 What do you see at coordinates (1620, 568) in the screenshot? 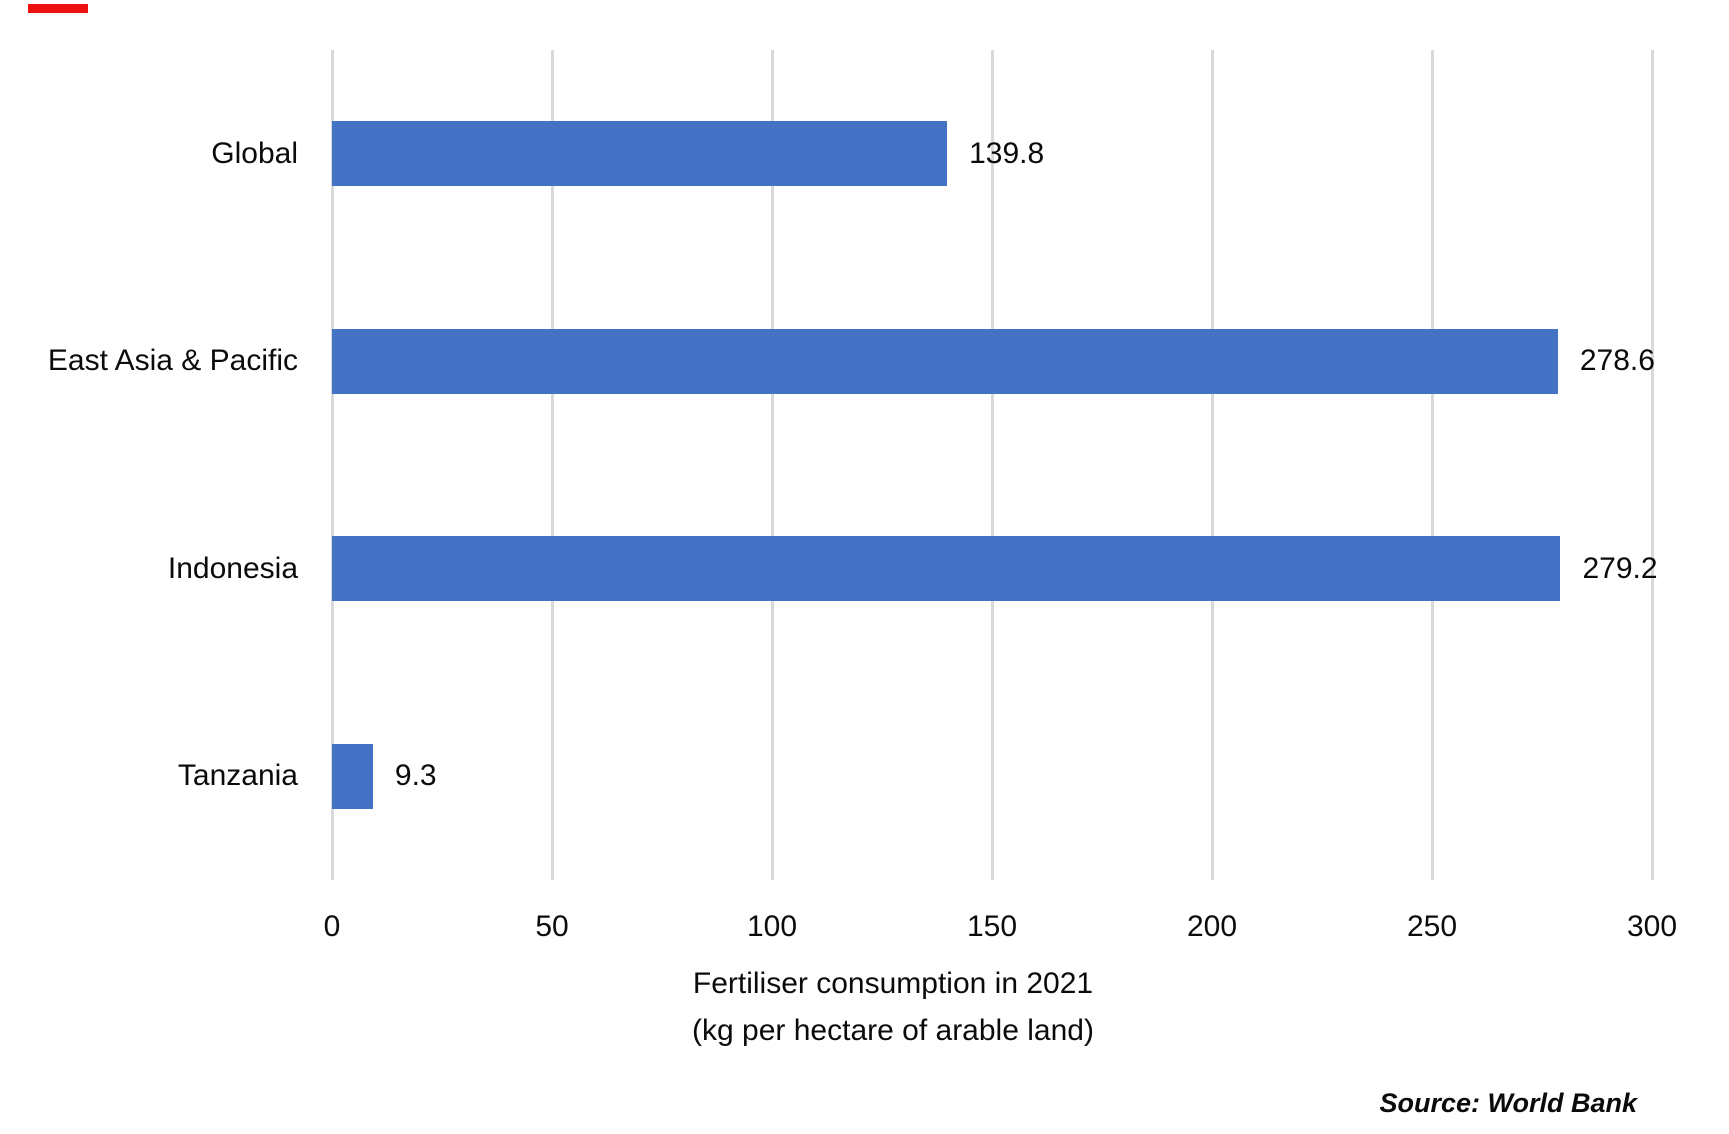
I see `value-label: 279.2` at bounding box center [1620, 568].